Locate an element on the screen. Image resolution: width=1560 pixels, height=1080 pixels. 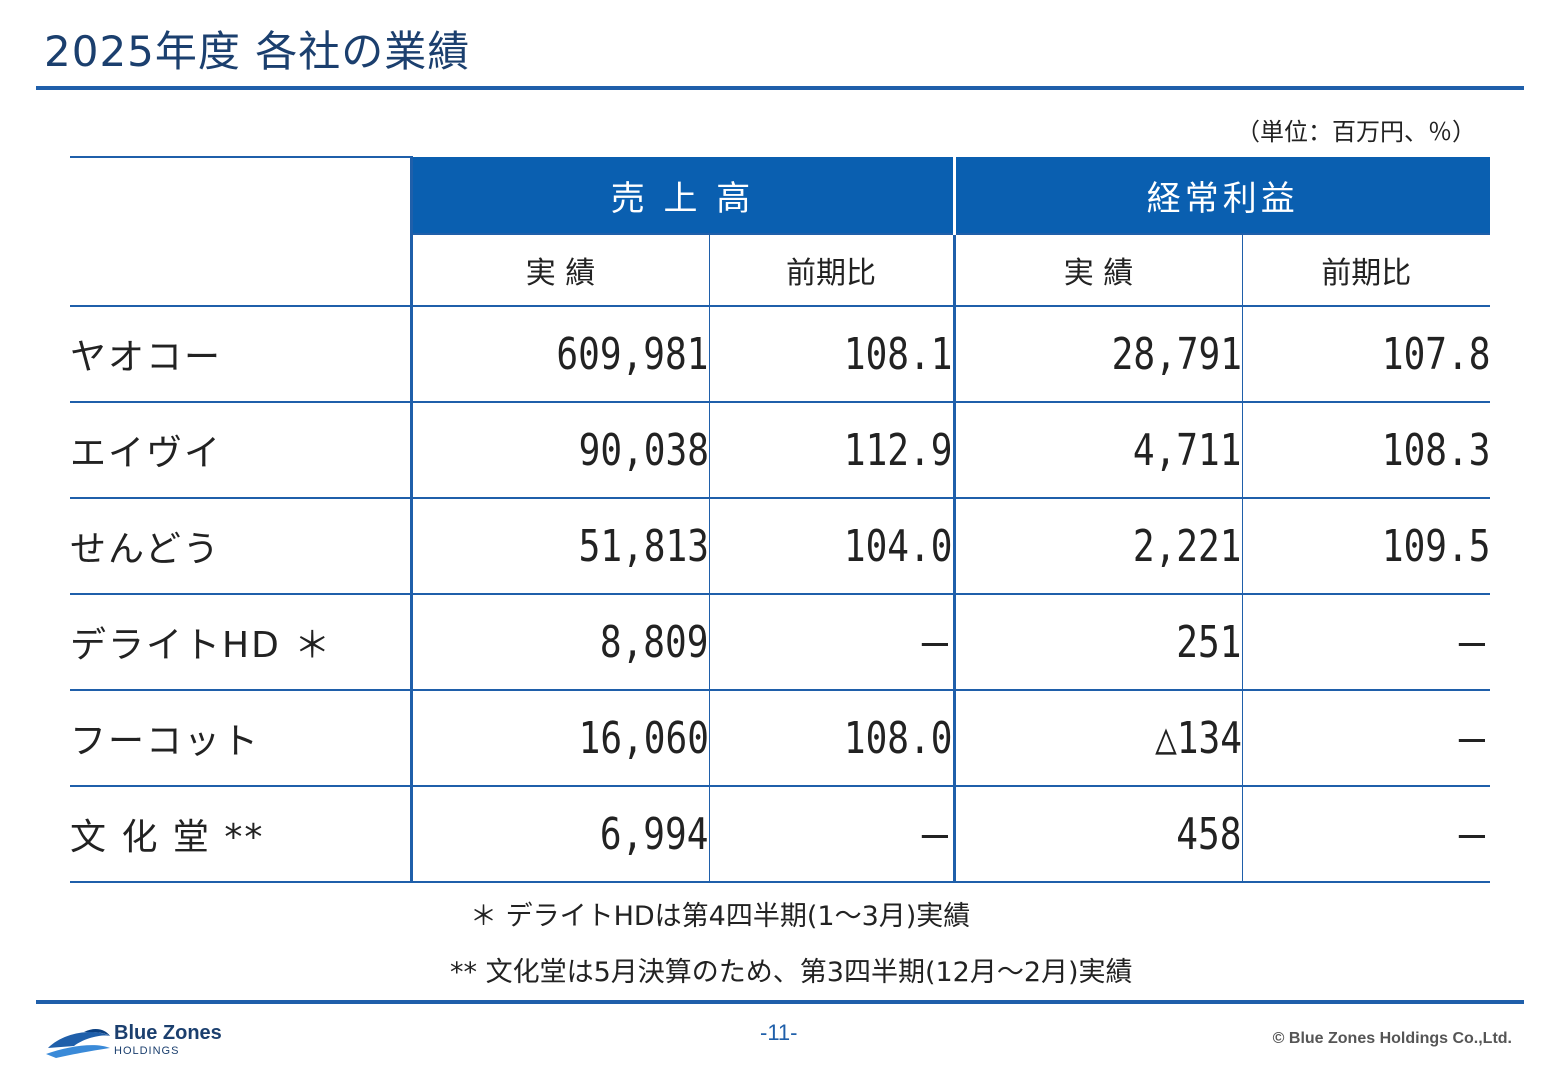
sales-actual: 90,038 is located at coordinates (643, 450).